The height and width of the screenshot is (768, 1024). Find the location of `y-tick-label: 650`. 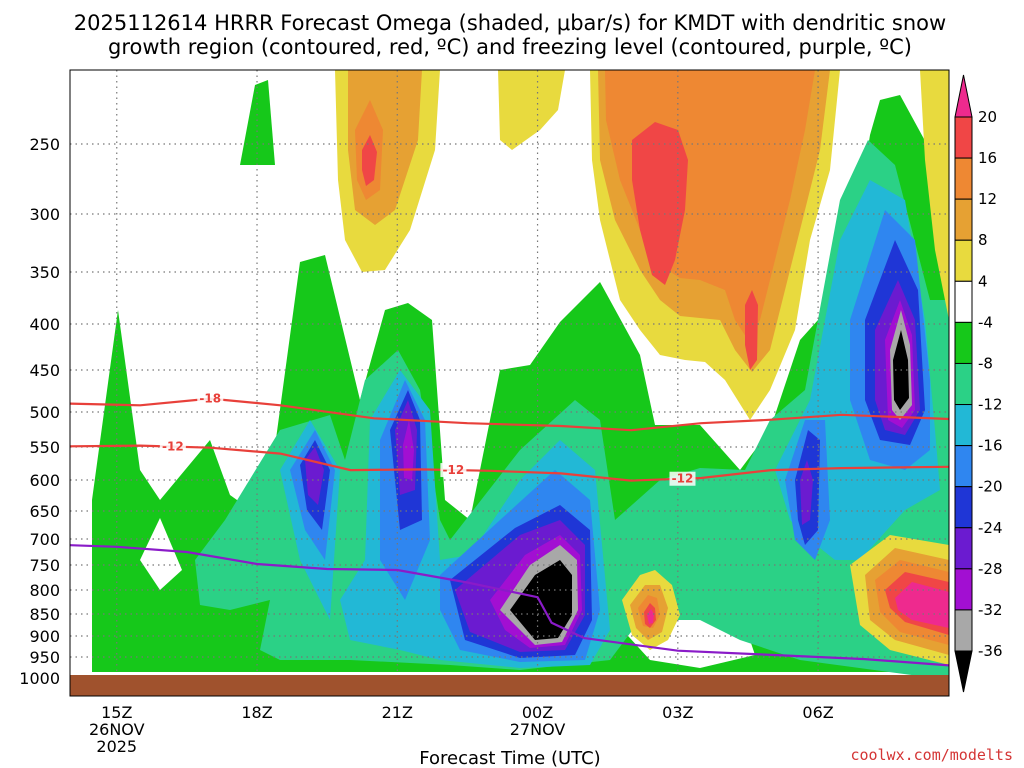

y-tick-label: 650 is located at coordinates (44, 511).